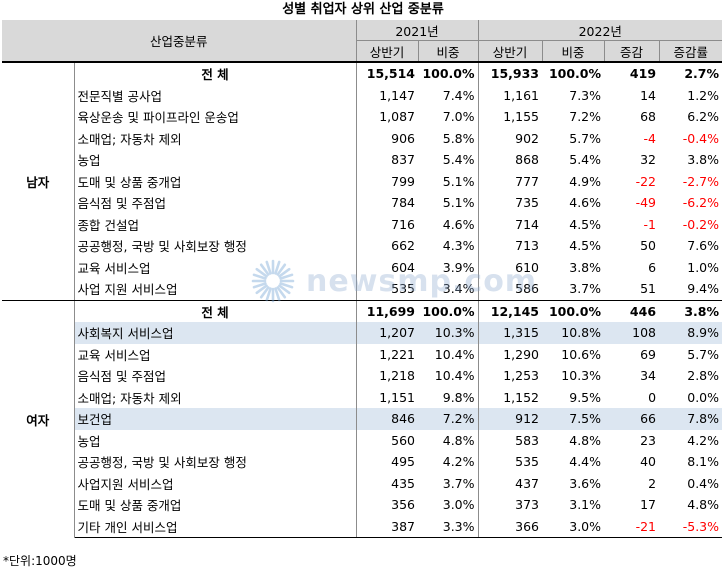 This screenshot has height=573, width=726. What do you see at coordinates (703, 246) in the screenshot?
I see `change-rate-cell: 7.6%` at bounding box center [703, 246].